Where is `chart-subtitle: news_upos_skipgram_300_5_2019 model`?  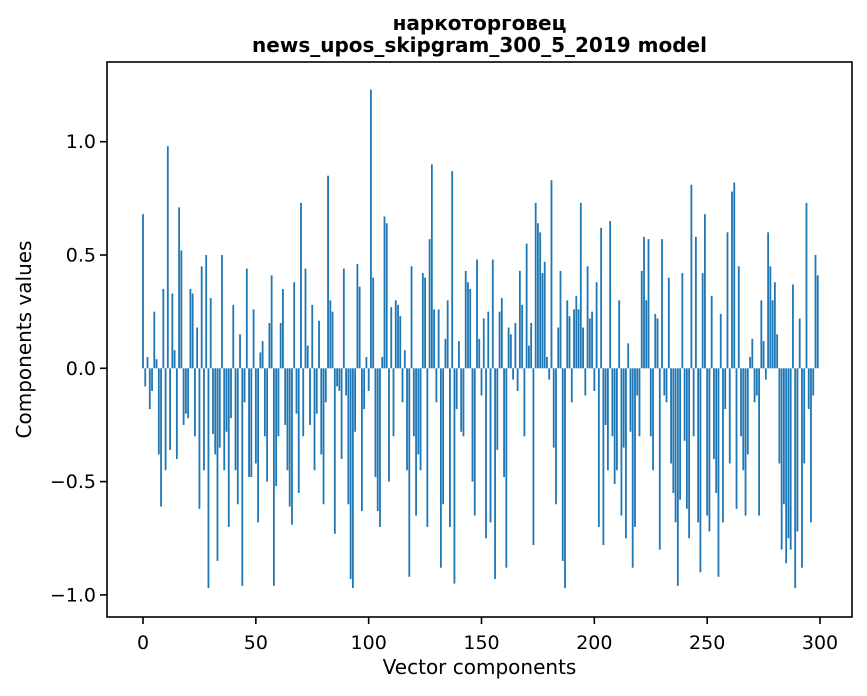
chart-subtitle: news_upos_skipgram_300_5_2019 model is located at coordinates (479, 45).